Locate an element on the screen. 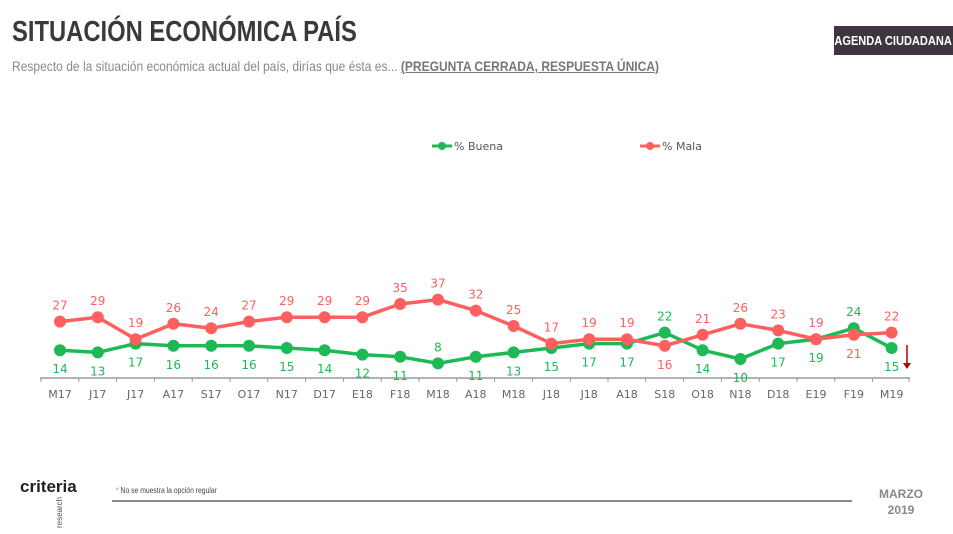  x-tick-label: J17 is located at coordinates (135, 394).